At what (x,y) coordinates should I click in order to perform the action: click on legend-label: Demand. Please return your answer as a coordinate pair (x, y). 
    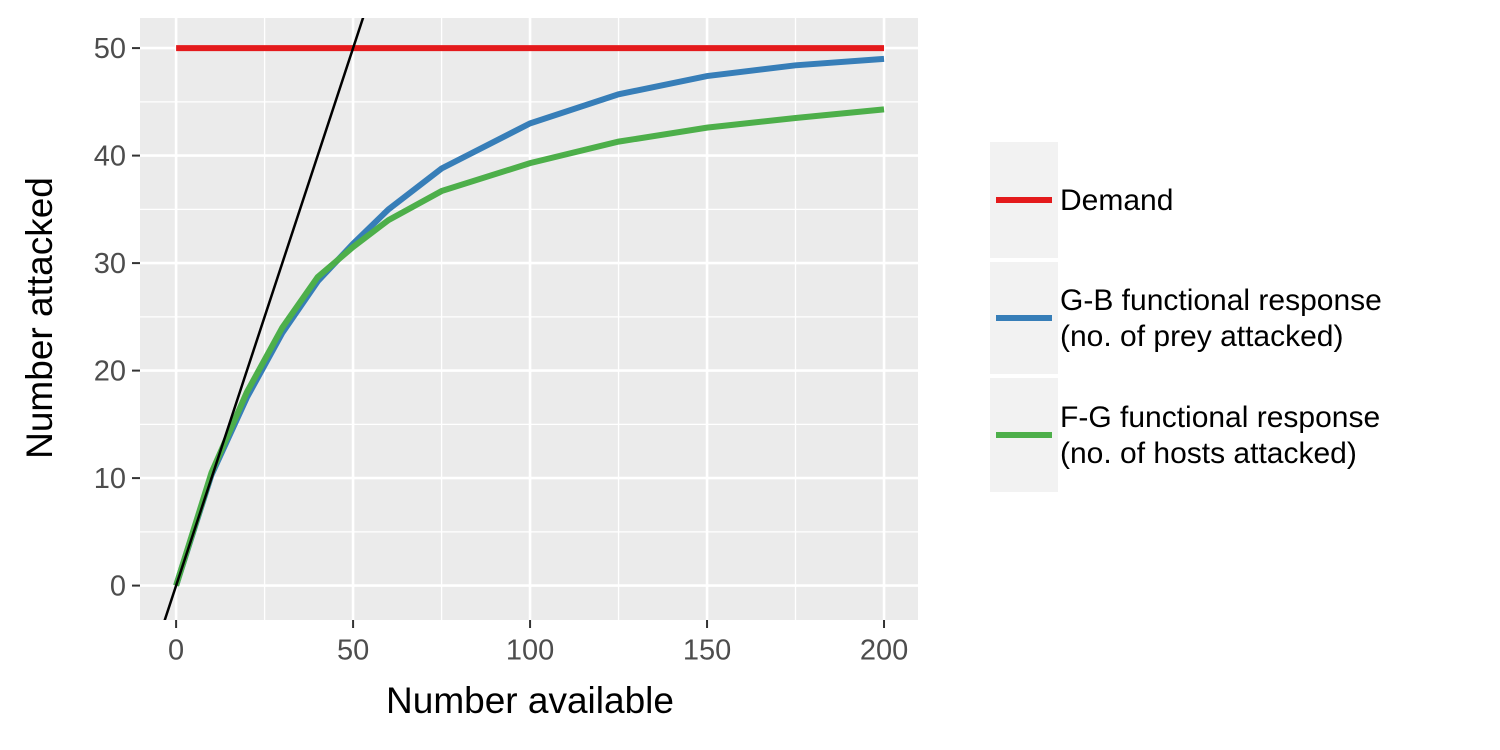
    Looking at the image, I should click on (1117, 200).